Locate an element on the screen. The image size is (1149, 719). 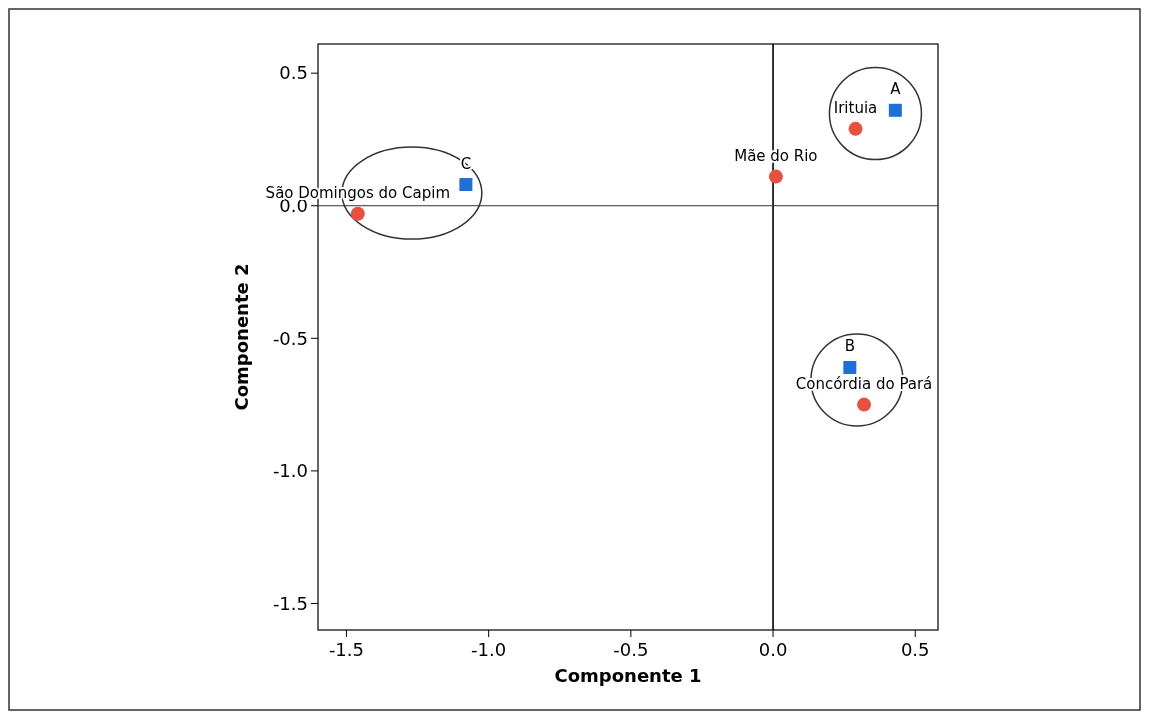
x-tick-label: 0.5 is located at coordinates (915, 649).